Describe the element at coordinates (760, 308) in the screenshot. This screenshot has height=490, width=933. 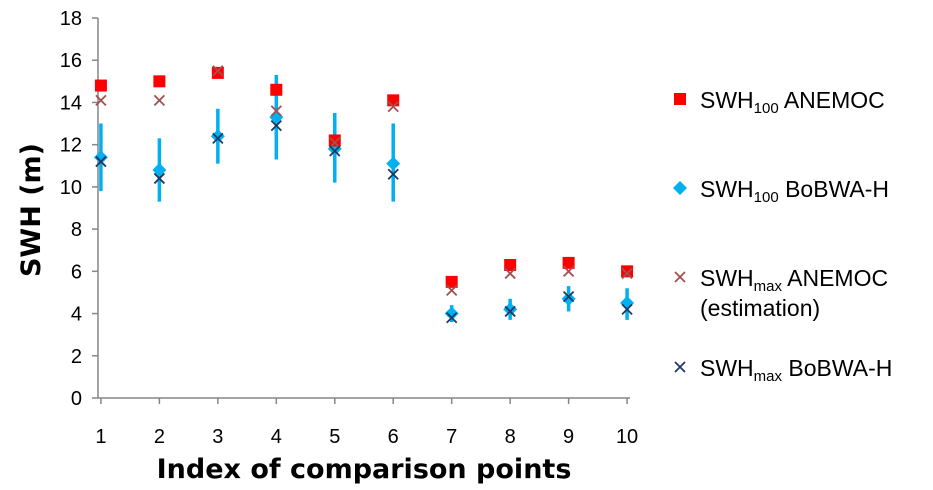
I see `legend-label-line2: (estimation)` at that location.